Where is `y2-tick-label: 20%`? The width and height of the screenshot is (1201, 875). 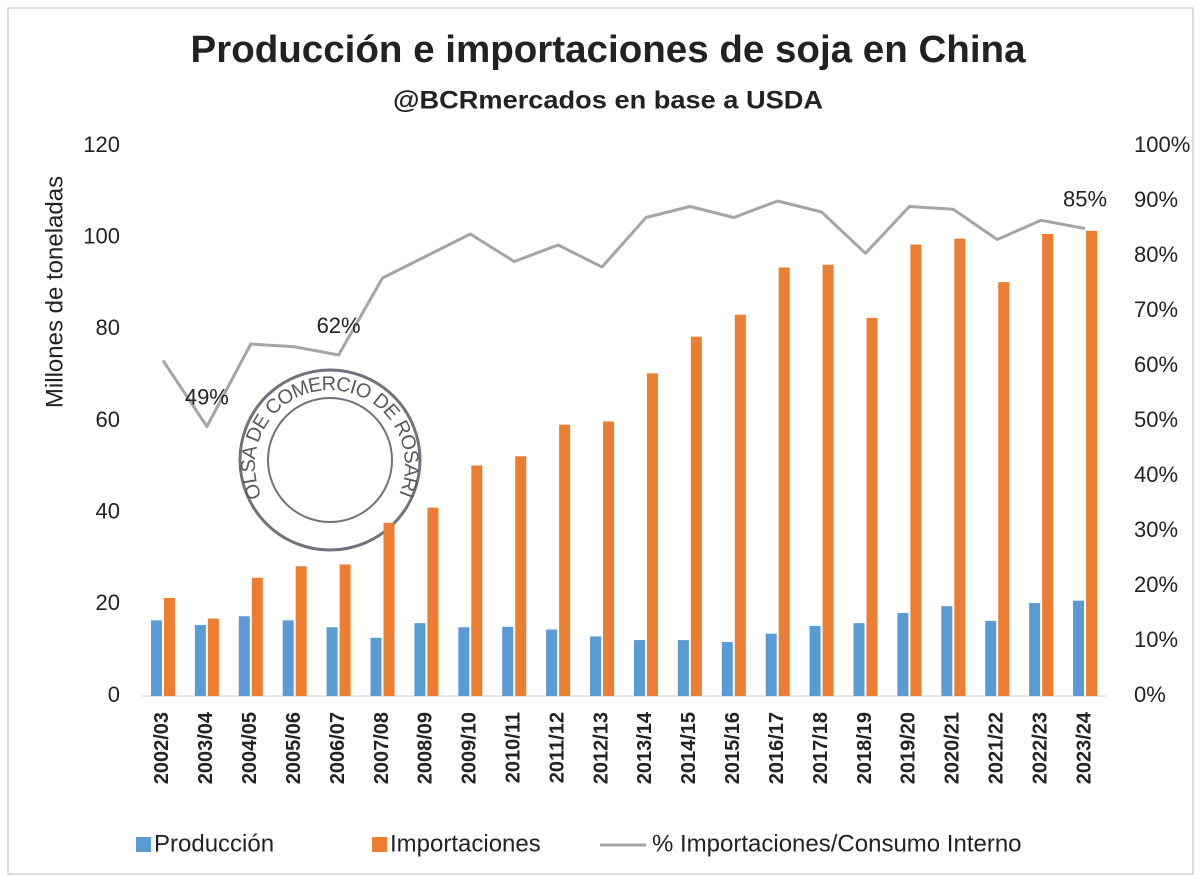
y2-tick-label: 20% is located at coordinates (1156, 584).